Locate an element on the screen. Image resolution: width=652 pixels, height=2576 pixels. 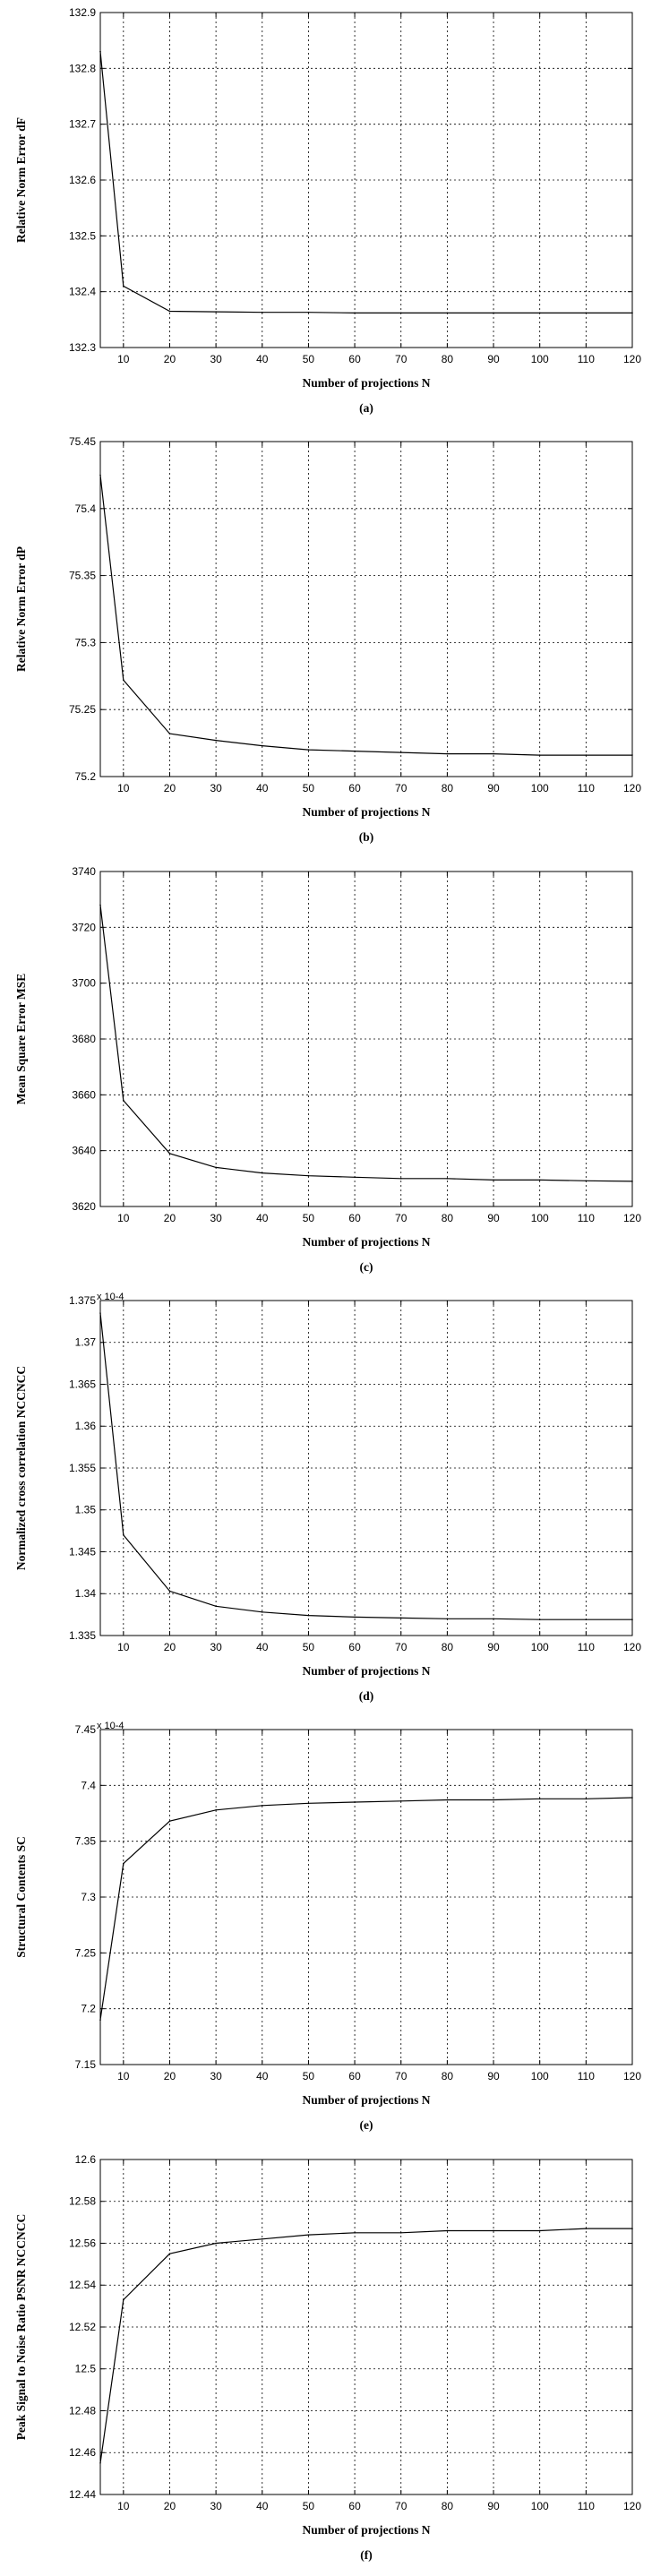
y-tick-label: 12.56 is located at coordinates (82, 2243).